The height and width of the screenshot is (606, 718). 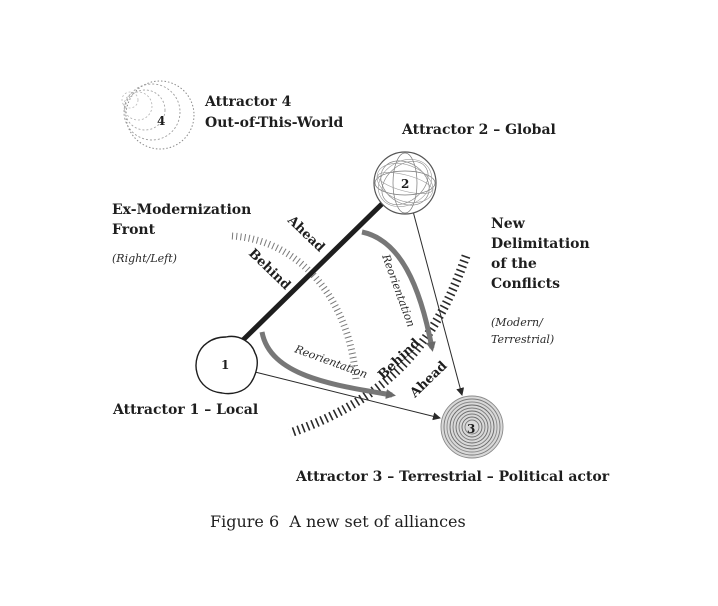 I want to click on attractor-1-node: 1, so click(x=226, y=365).